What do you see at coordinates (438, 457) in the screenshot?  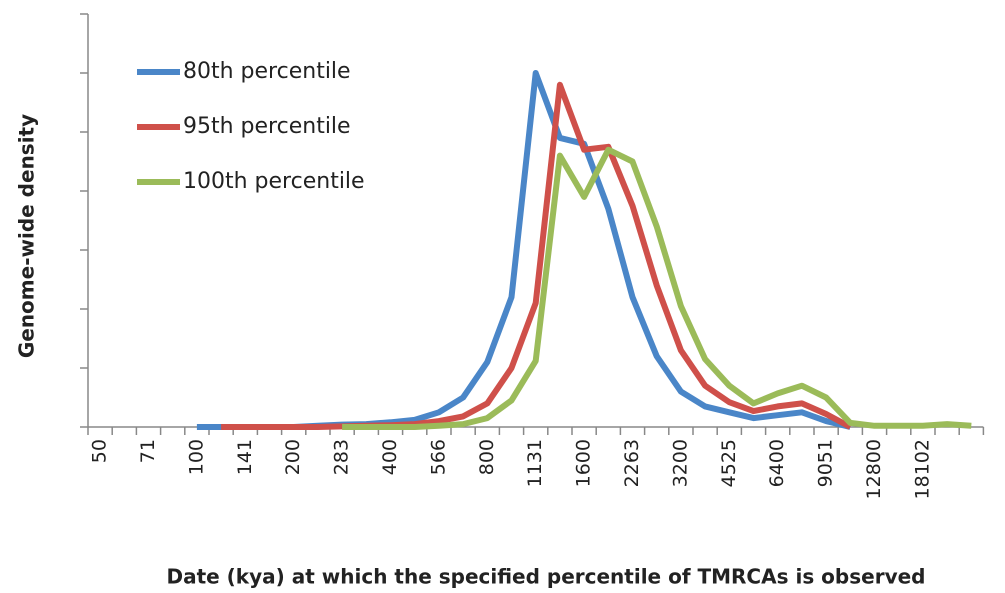 I see `x-tick-label: 566` at bounding box center [438, 457].